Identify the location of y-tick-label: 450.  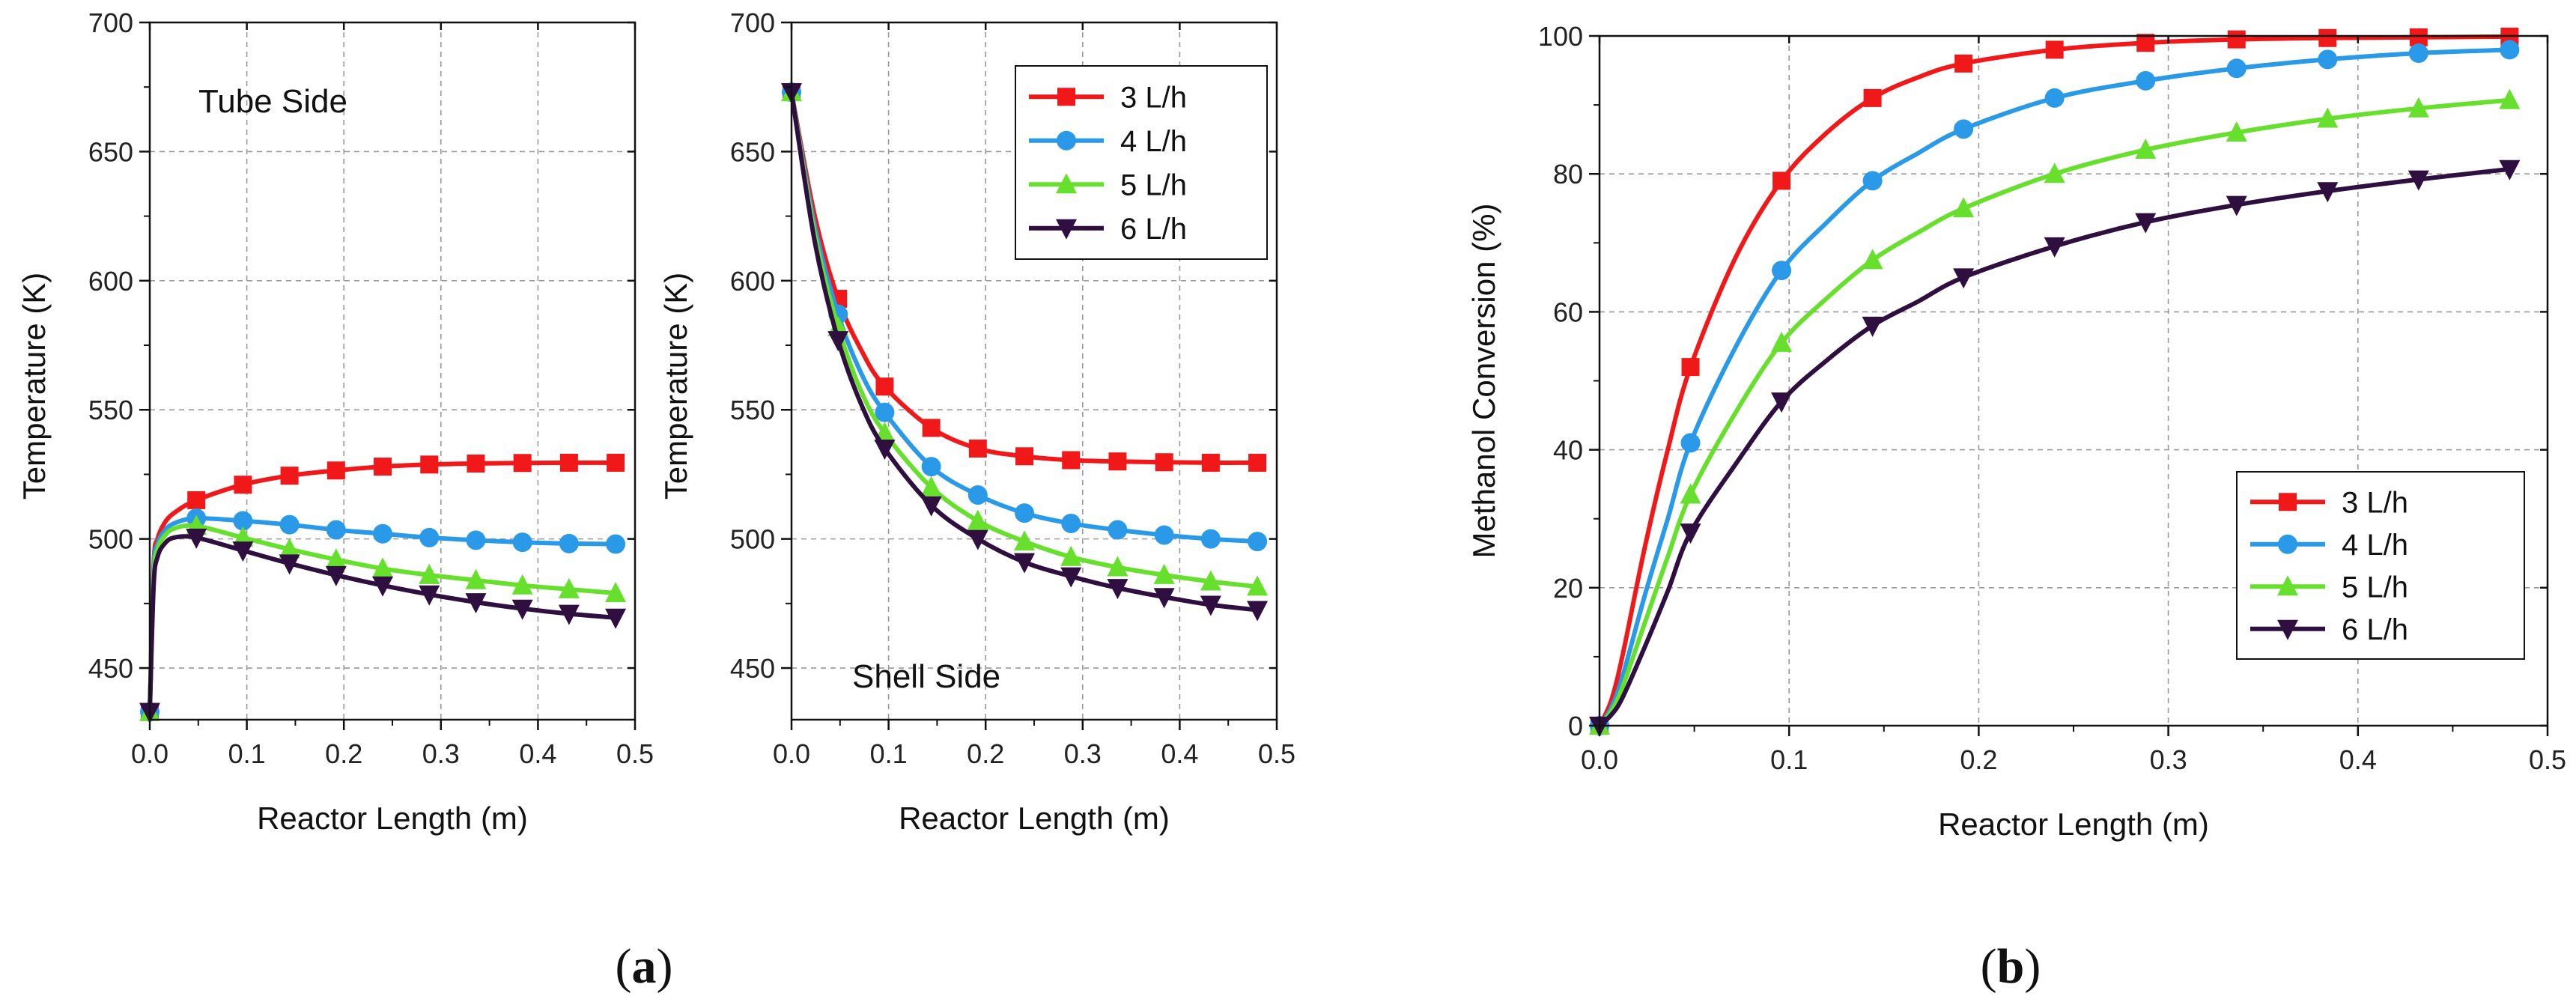
(110, 669).